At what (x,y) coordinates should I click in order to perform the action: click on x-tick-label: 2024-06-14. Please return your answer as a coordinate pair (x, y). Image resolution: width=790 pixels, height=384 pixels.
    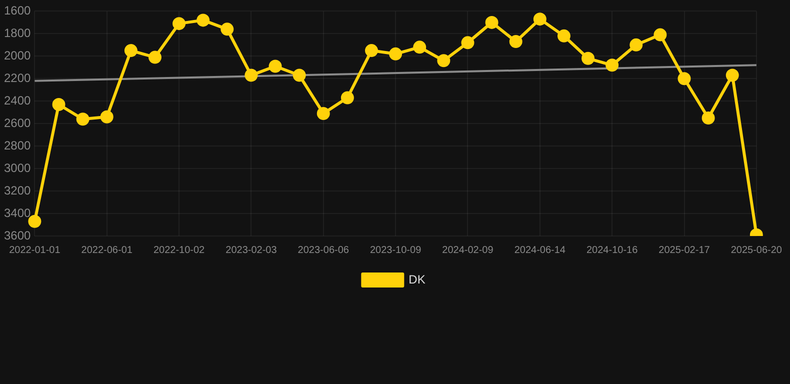
    Looking at the image, I should click on (540, 250).